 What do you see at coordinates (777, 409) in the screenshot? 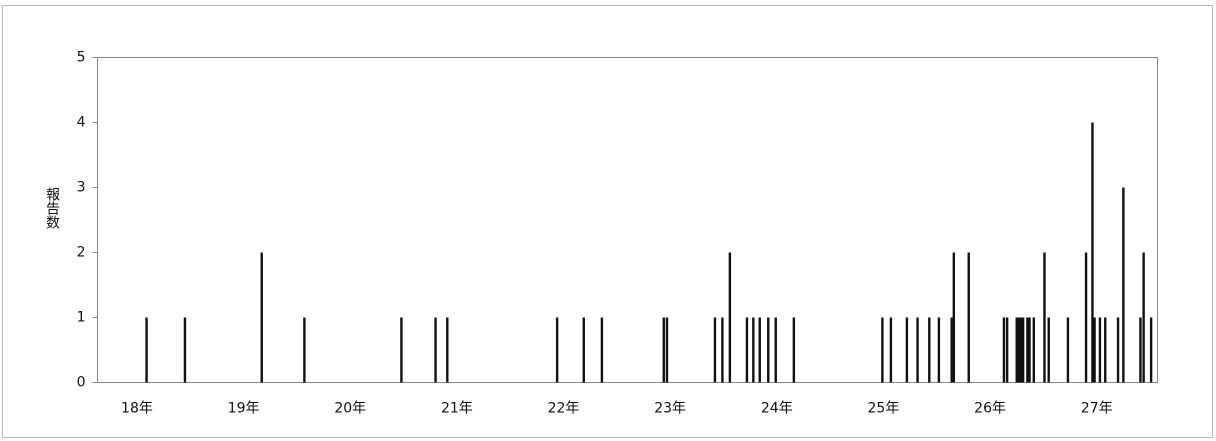
I see `x-tick-label: 24年` at bounding box center [777, 409].